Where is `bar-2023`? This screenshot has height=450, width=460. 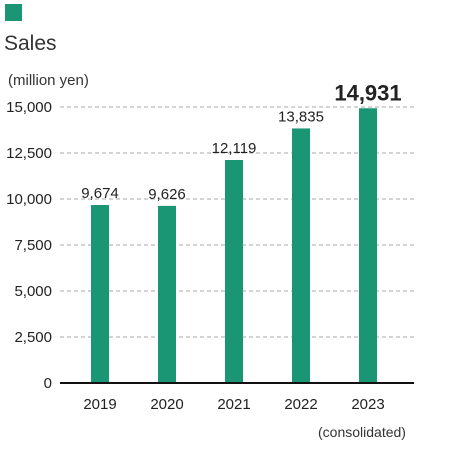
bar-2023 is located at coordinates (368, 246).